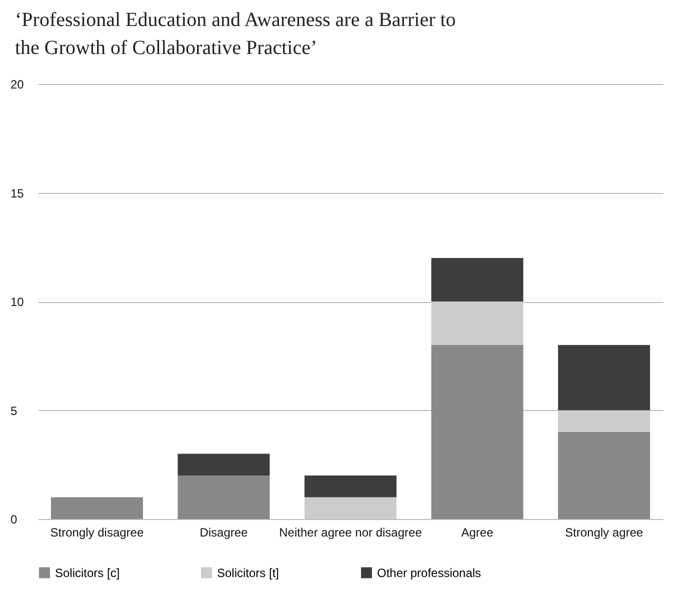  Describe the element at coordinates (87, 573) in the screenshot. I see `legend-label: Solicitors [c]` at that location.